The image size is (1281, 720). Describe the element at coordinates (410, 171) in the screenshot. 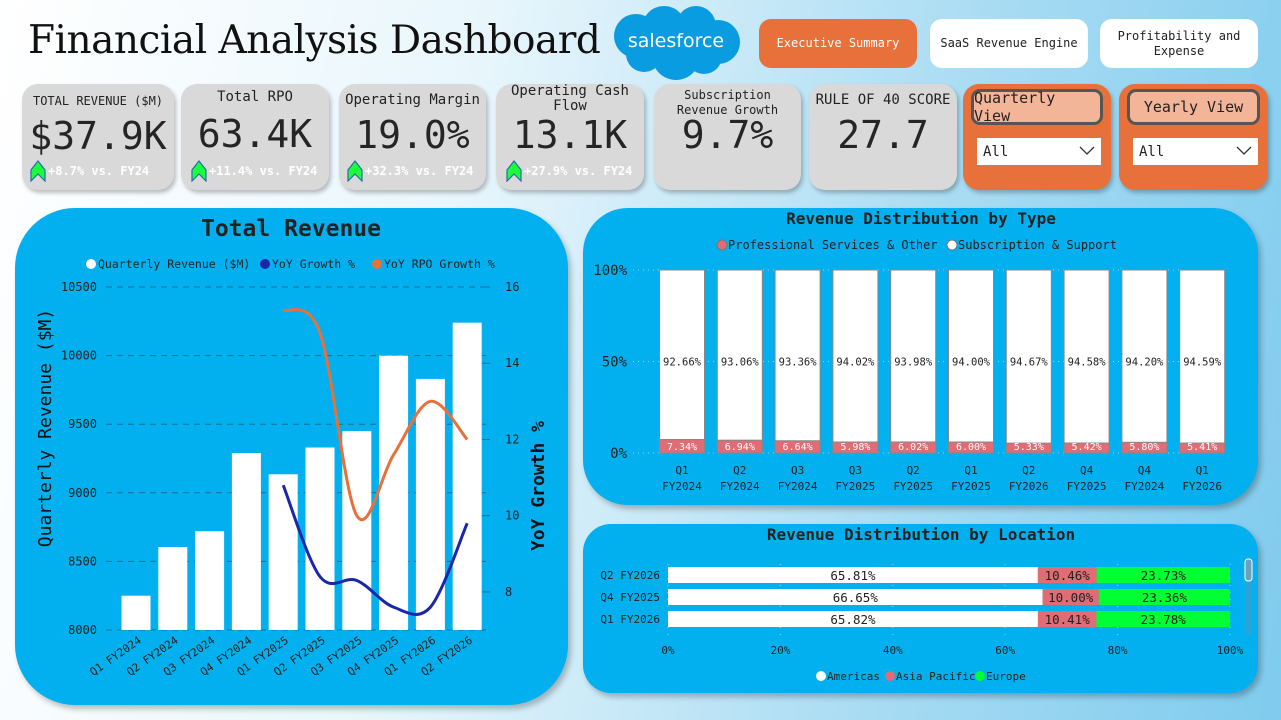

I see `kpi-delta: +32.3% vs. FY24` at that location.